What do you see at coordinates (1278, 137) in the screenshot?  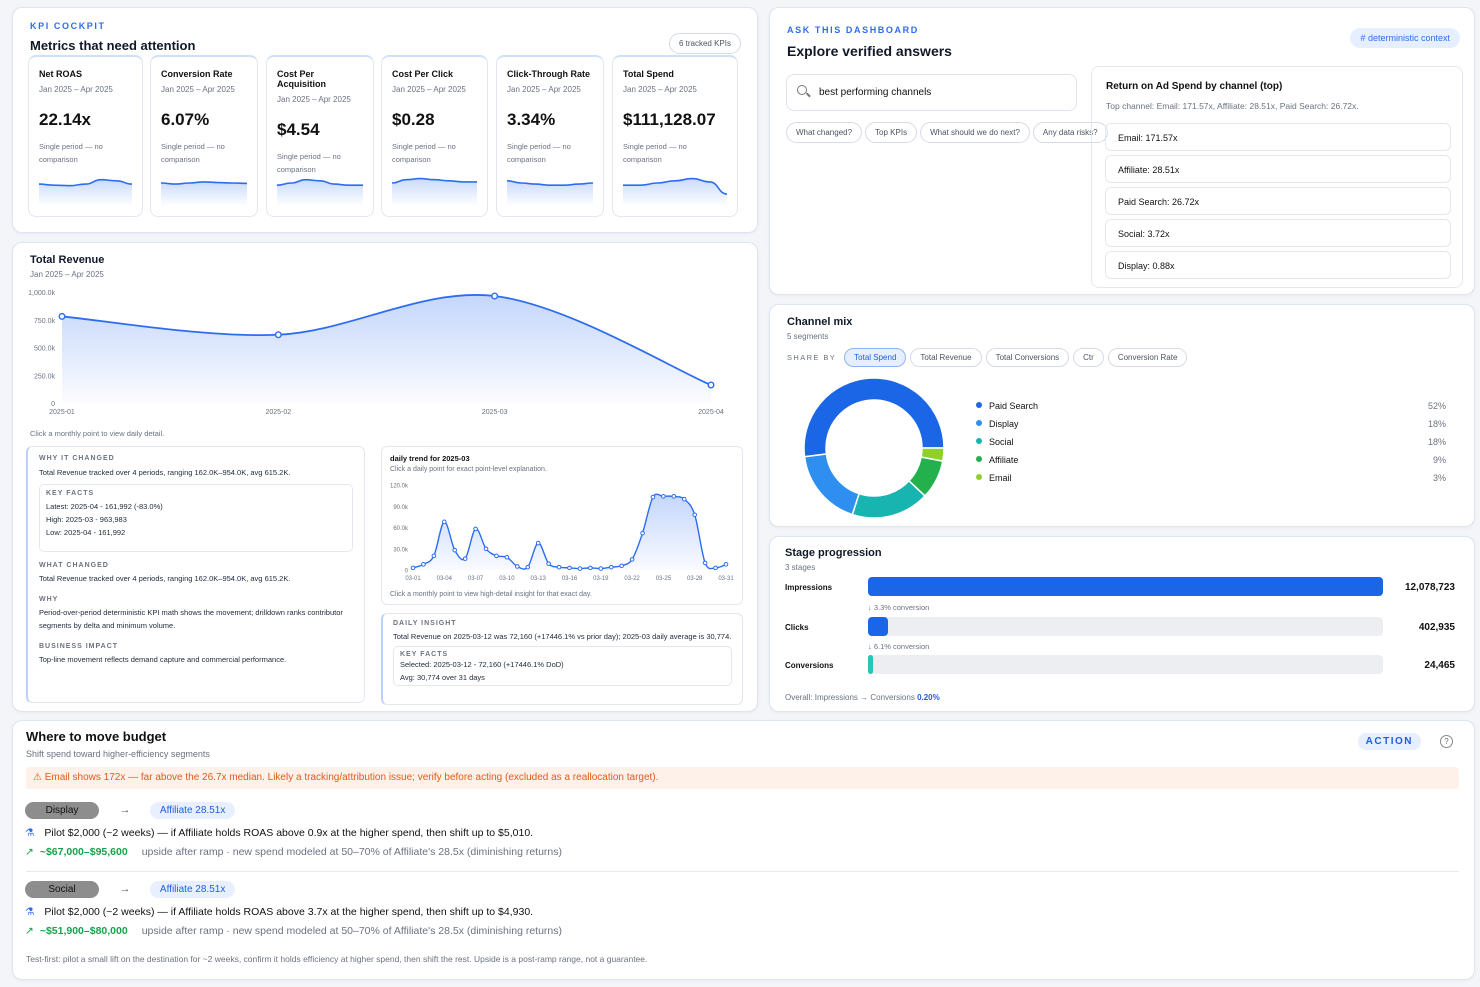 I see `answer-item: Email: 171.57x` at bounding box center [1278, 137].